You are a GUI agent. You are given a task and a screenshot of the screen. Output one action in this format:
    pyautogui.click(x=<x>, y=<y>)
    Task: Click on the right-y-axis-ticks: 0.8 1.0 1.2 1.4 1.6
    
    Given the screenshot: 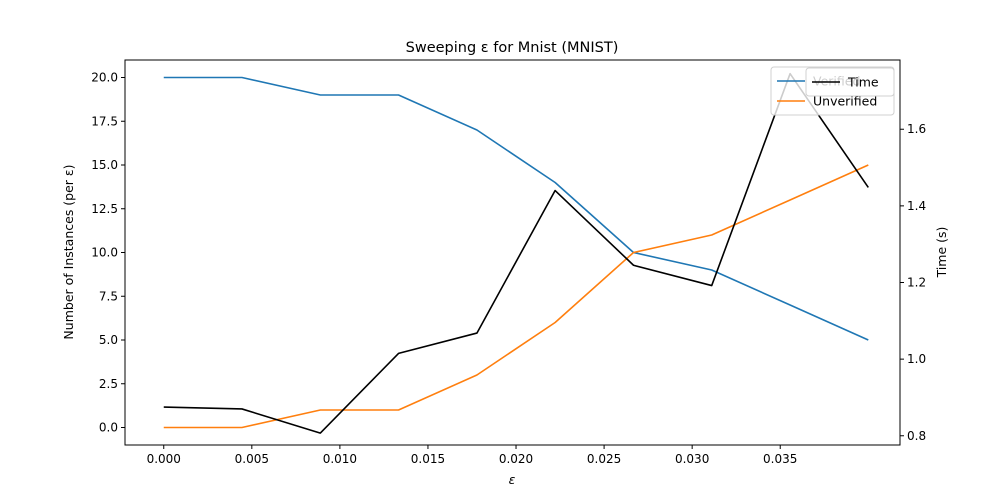 What is the action you would take?
    pyautogui.click(x=913, y=282)
    